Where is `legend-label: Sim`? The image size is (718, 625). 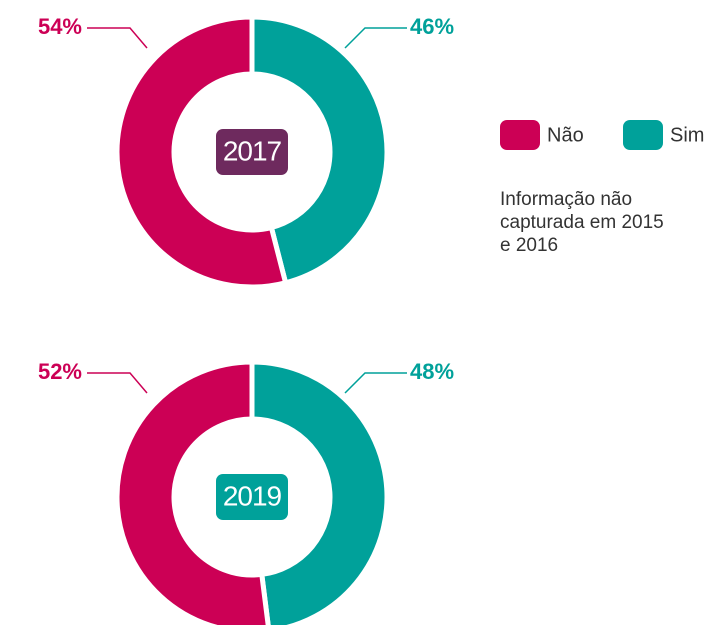
legend-label: Sim is located at coordinates (687, 135).